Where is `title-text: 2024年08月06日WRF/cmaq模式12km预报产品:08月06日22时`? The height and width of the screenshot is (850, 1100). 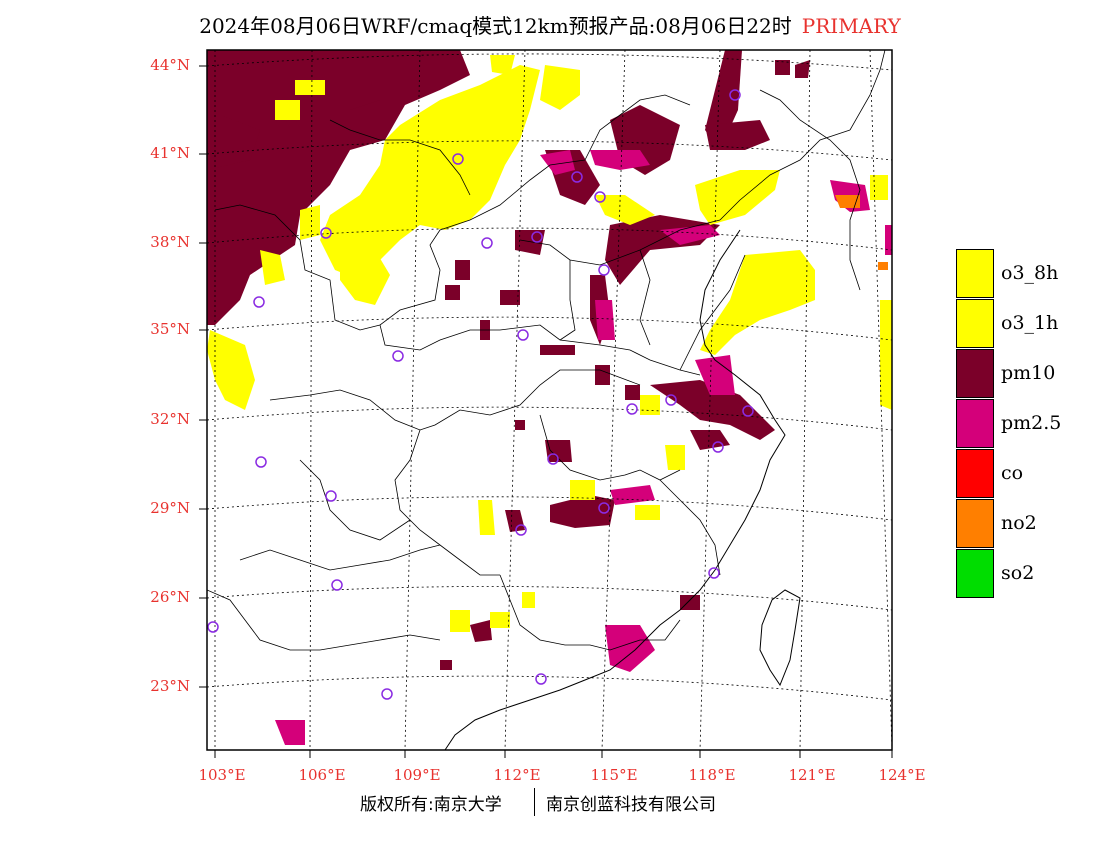 title-text: 2024年08月06日WRF/cmaq模式12km预报产品:08月06日22时 is located at coordinates (495, 26).